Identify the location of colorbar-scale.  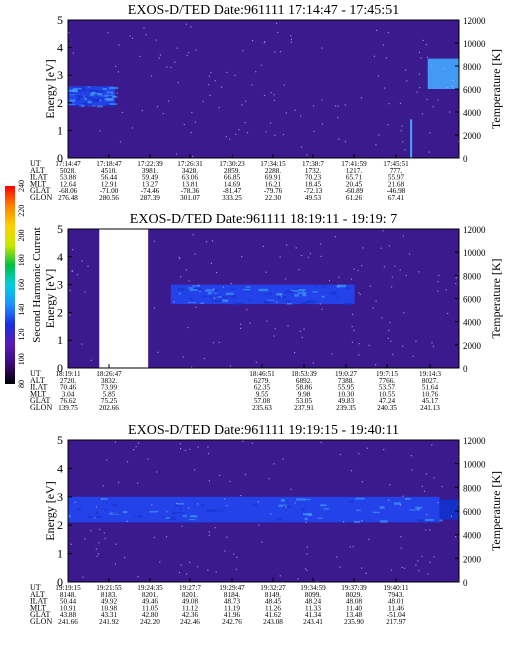
(10, 285).